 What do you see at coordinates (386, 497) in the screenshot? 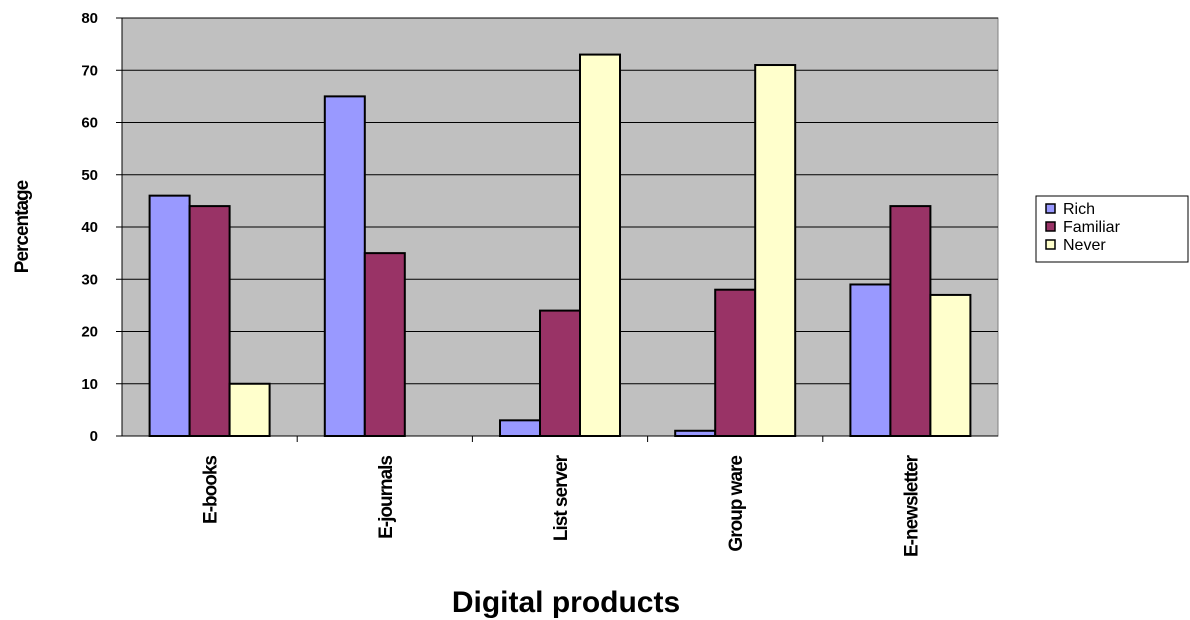
I see `x-tick-label: E-journals` at bounding box center [386, 497].